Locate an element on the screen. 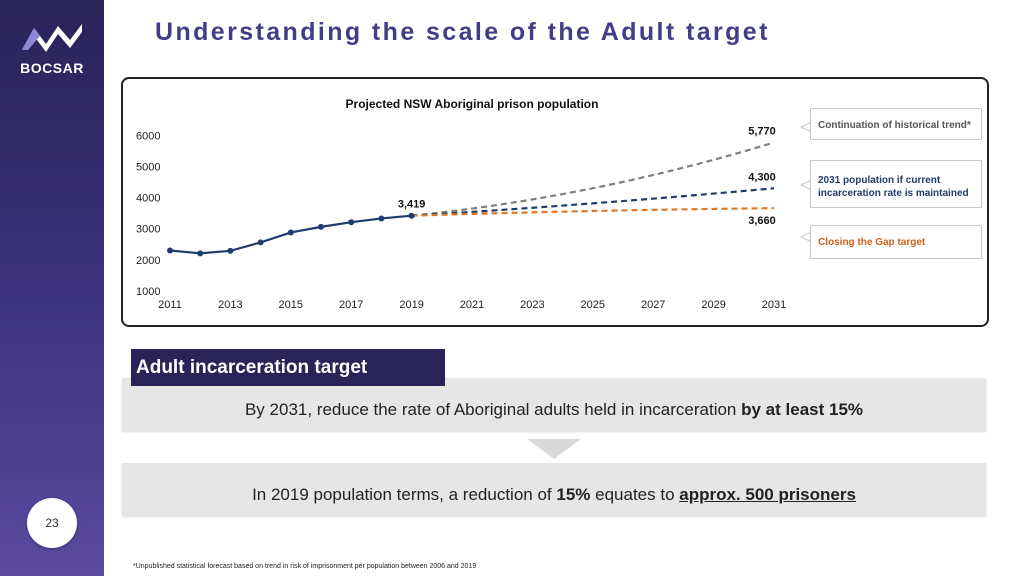  y-tick-label: 4000 is located at coordinates (148, 199).